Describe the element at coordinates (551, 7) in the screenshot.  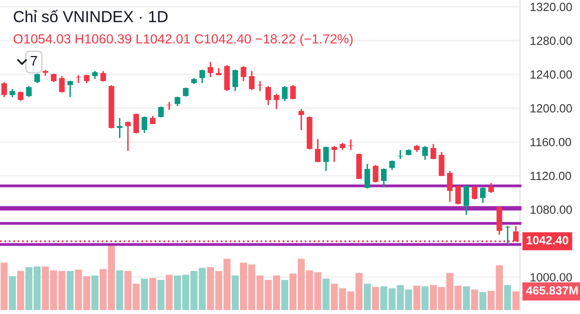
I see `y-tick-label: 1320.00` at that location.